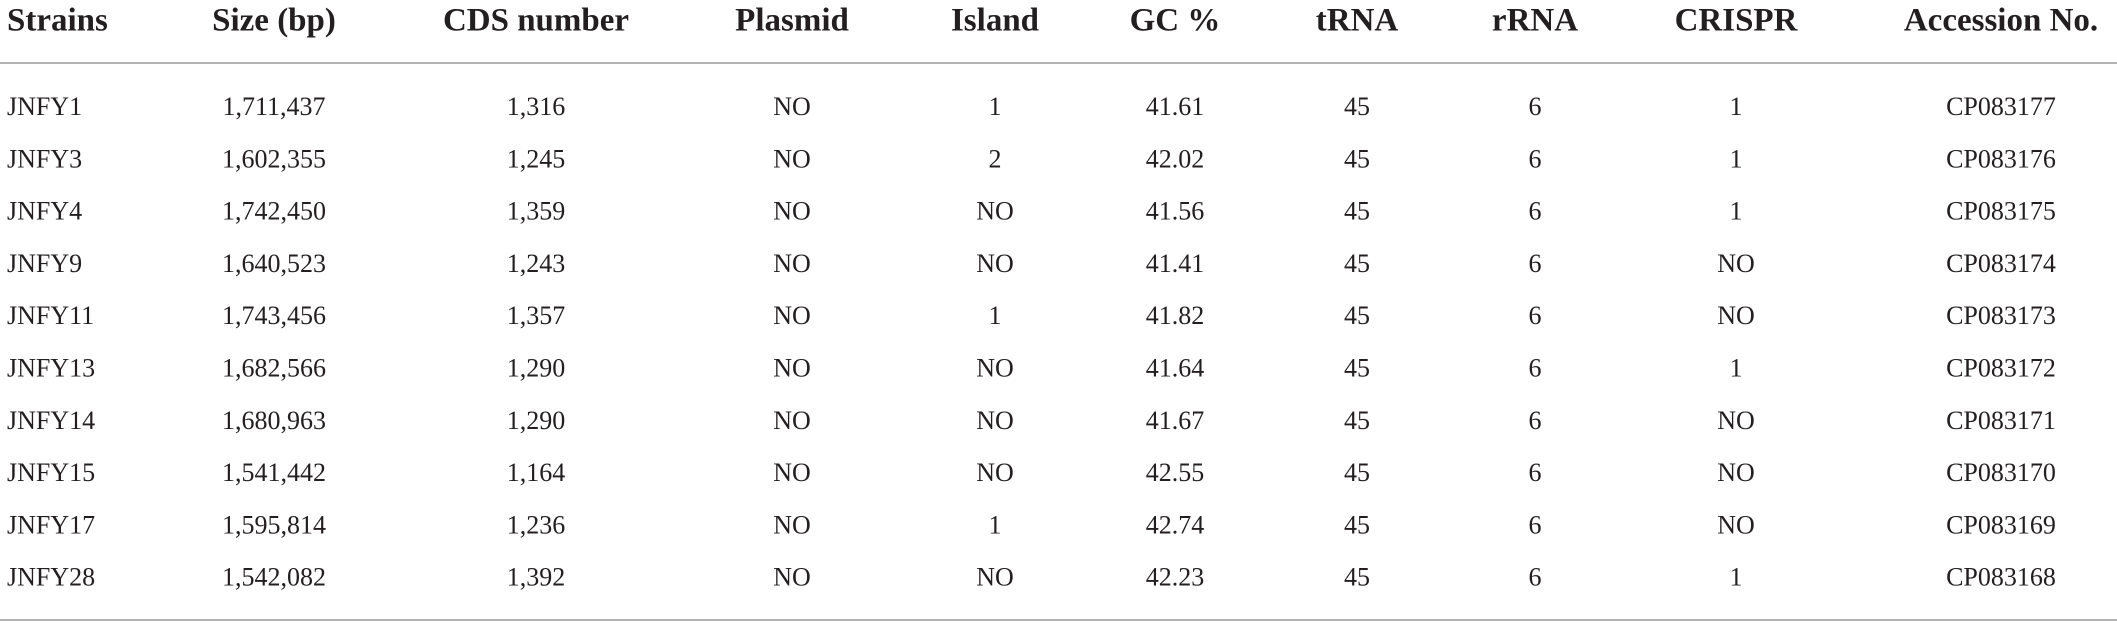 The image size is (2117, 627). I want to click on table-cell: 1,316, so click(536, 106).